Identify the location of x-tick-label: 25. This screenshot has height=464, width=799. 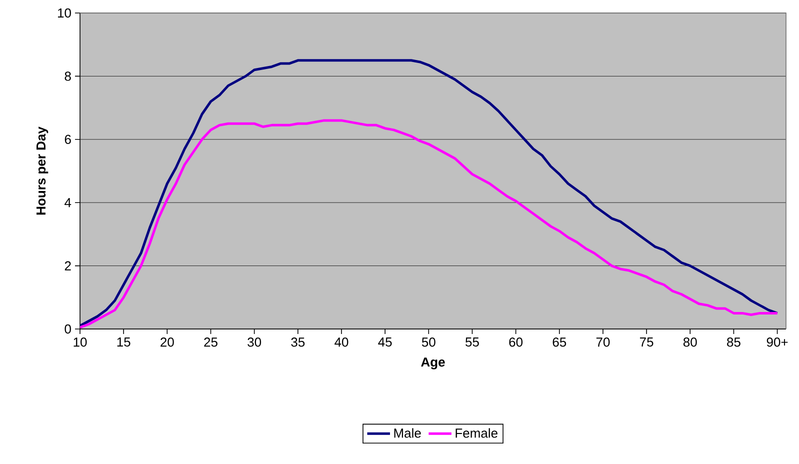
(211, 342).